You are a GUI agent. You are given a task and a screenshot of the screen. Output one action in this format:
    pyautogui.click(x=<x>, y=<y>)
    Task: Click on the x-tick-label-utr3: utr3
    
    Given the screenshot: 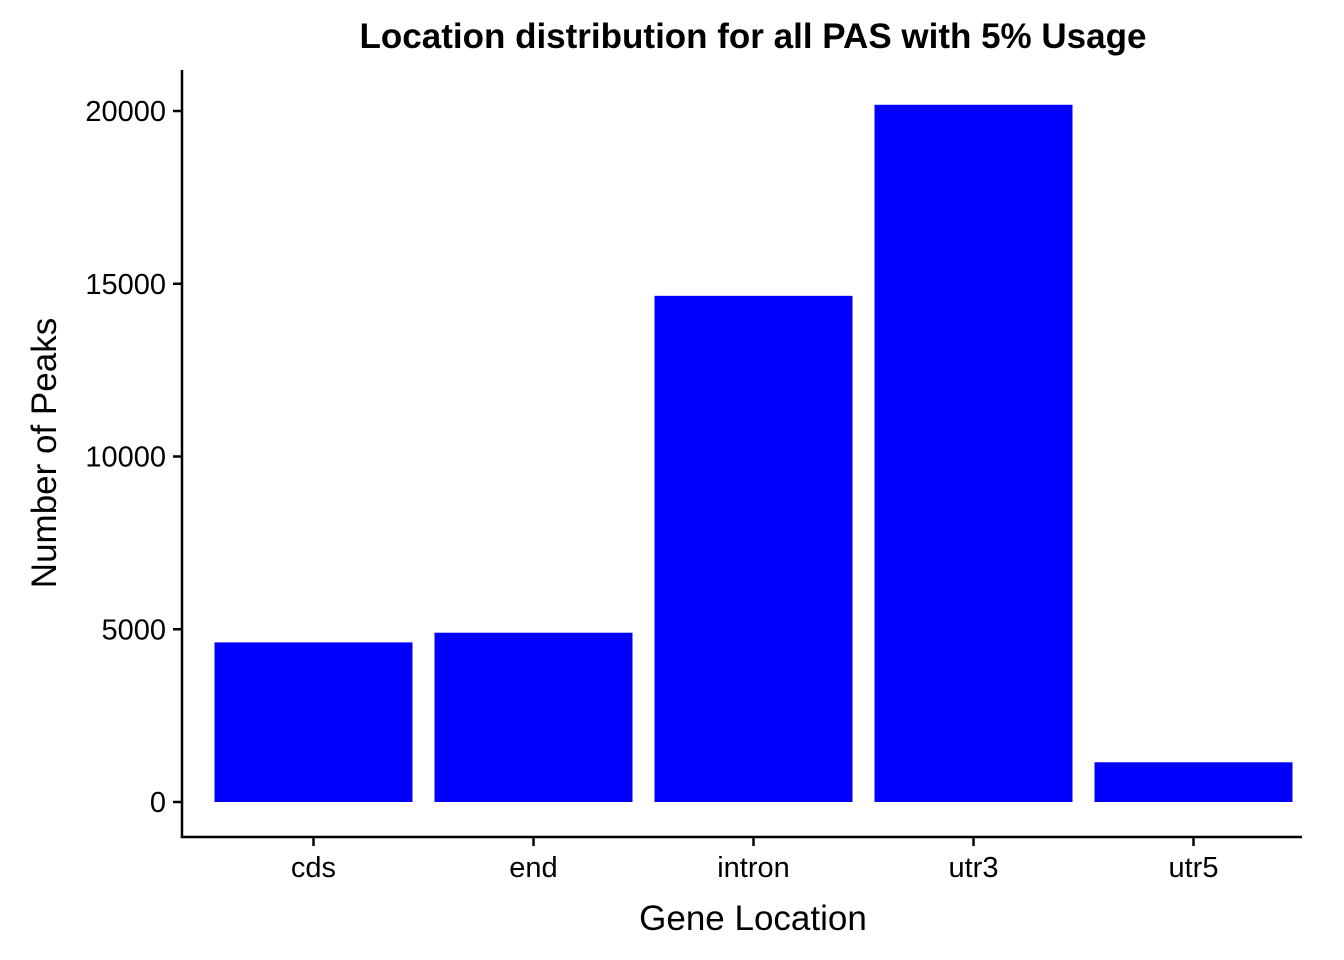 What is the action you would take?
    pyautogui.click(x=974, y=868)
    